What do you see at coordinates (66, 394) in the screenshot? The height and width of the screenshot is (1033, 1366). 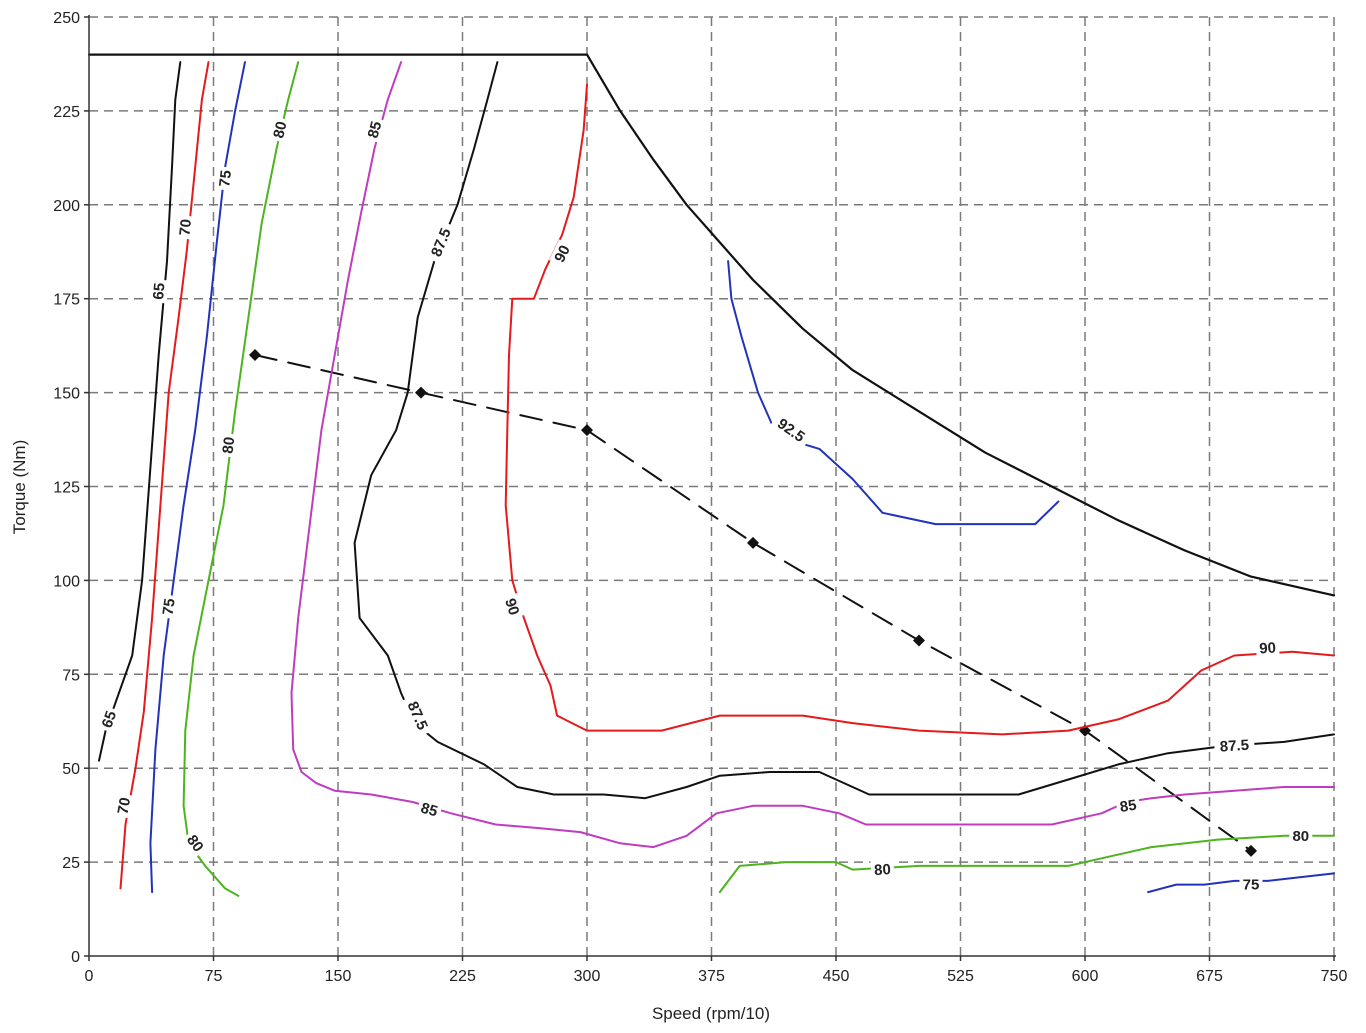 I see `y-tick-label: 150` at bounding box center [66, 394].